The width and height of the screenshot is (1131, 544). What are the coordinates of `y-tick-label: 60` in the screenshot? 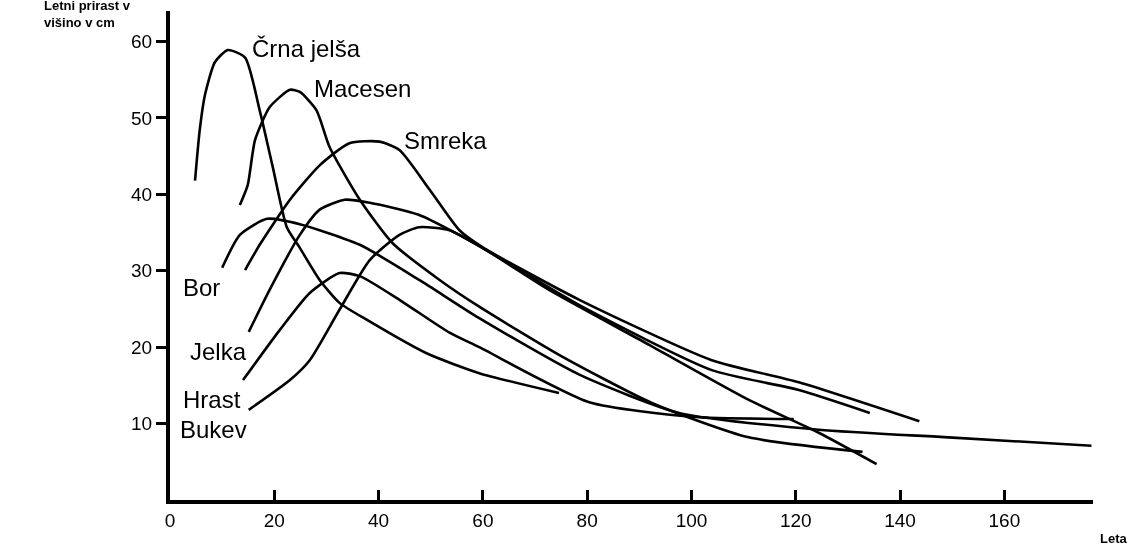 It's located at (142, 42).